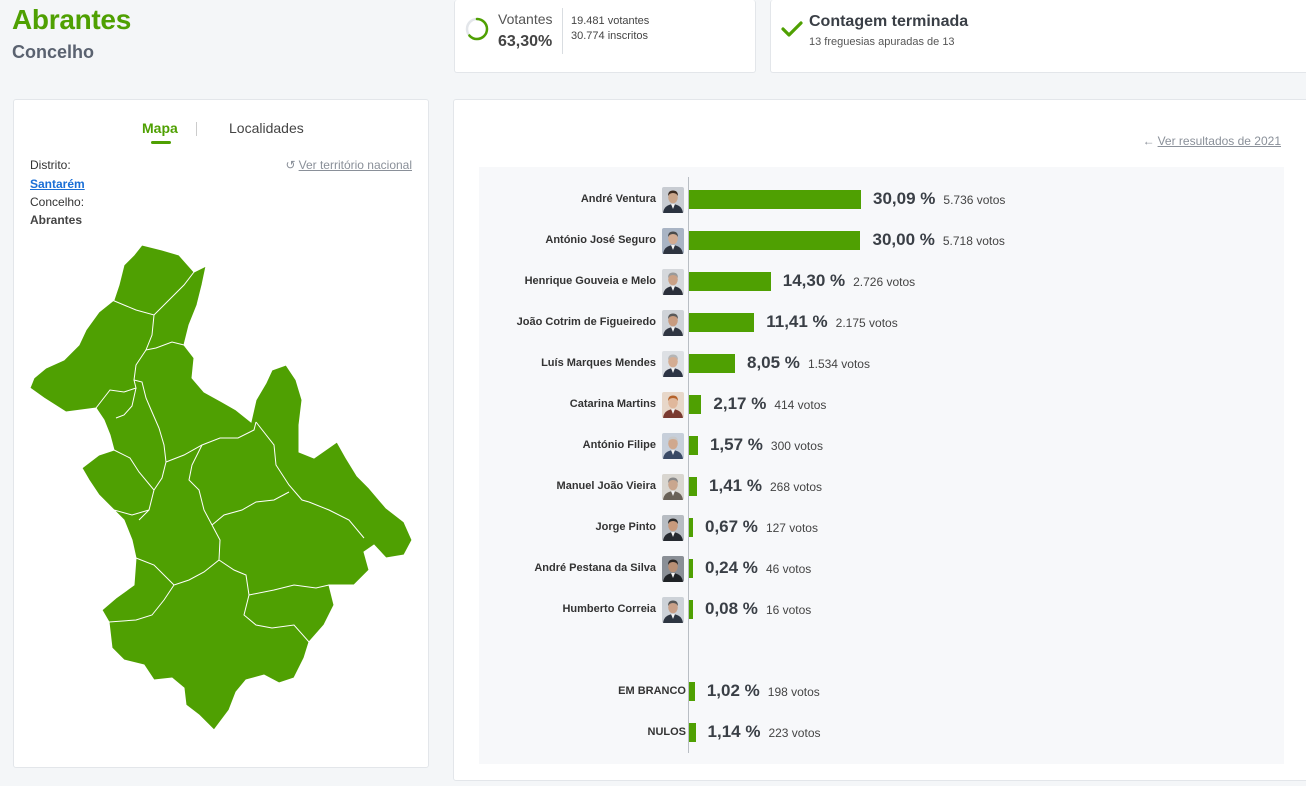 The width and height of the screenshot is (1306, 786). Describe the element at coordinates (625, 527) in the screenshot. I see `candidate-name: Jorge Pinto` at that location.